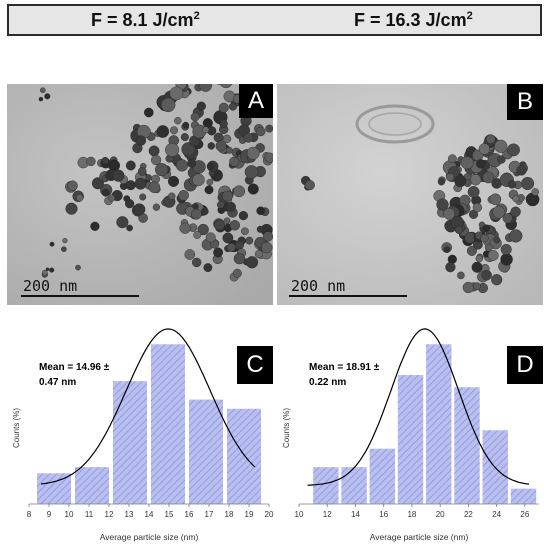 The image size is (550, 553). What do you see at coordinates (80, 296) in the screenshot?
I see `scale-bar-a` at bounding box center [80, 296].